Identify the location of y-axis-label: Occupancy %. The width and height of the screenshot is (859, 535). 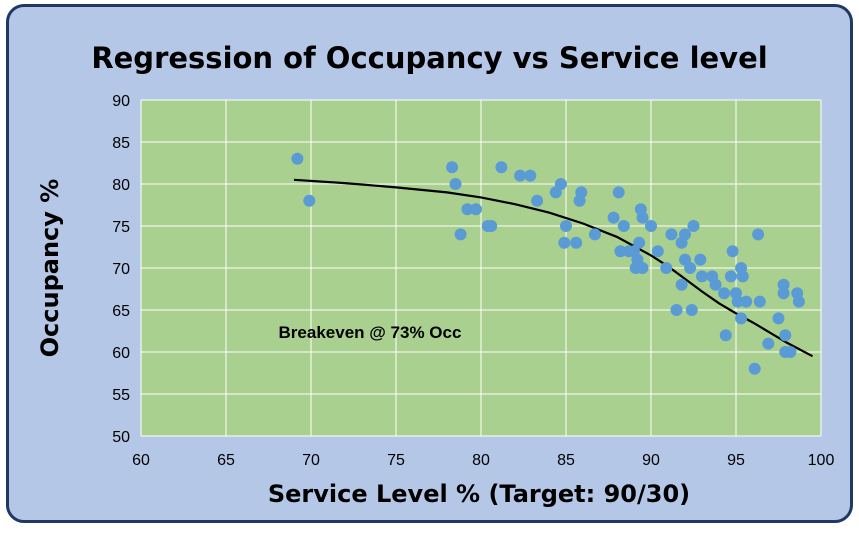
(50, 268).